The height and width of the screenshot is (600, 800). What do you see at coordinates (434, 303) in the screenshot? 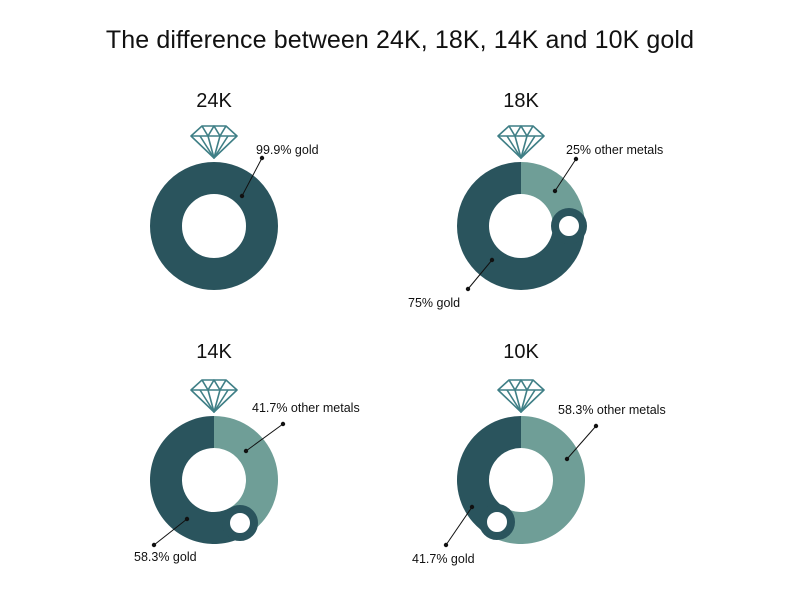
I see `data-label-18k-1: 75% gold` at bounding box center [434, 303].